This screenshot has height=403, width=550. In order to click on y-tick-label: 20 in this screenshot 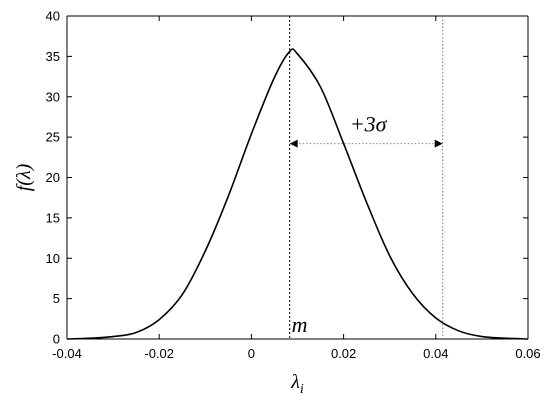, I will do `click(53, 177)`.